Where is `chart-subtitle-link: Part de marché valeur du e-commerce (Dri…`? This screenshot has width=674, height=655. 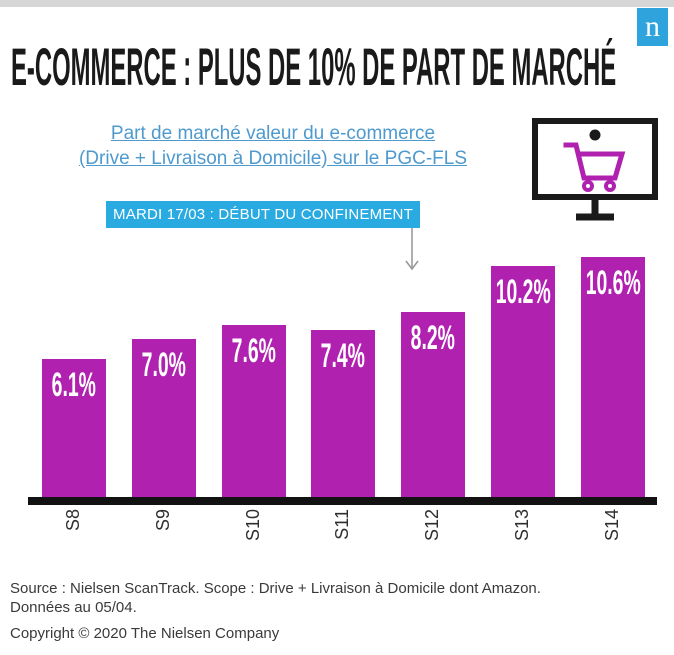 chart-subtitle-link: Part de marché valeur du e-commerce (Dri… is located at coordinates (273, 146).